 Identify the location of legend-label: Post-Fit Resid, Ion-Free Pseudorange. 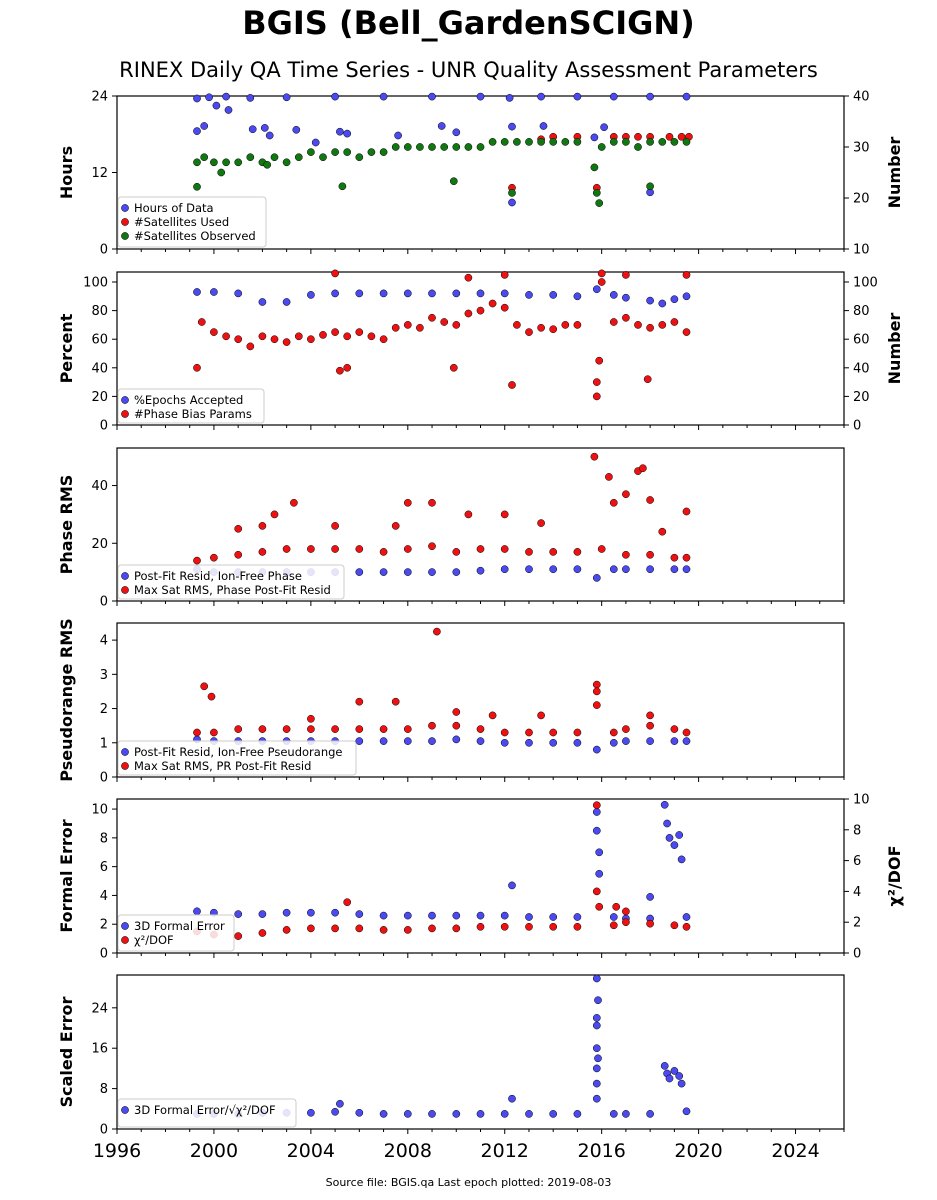
(238, 752).